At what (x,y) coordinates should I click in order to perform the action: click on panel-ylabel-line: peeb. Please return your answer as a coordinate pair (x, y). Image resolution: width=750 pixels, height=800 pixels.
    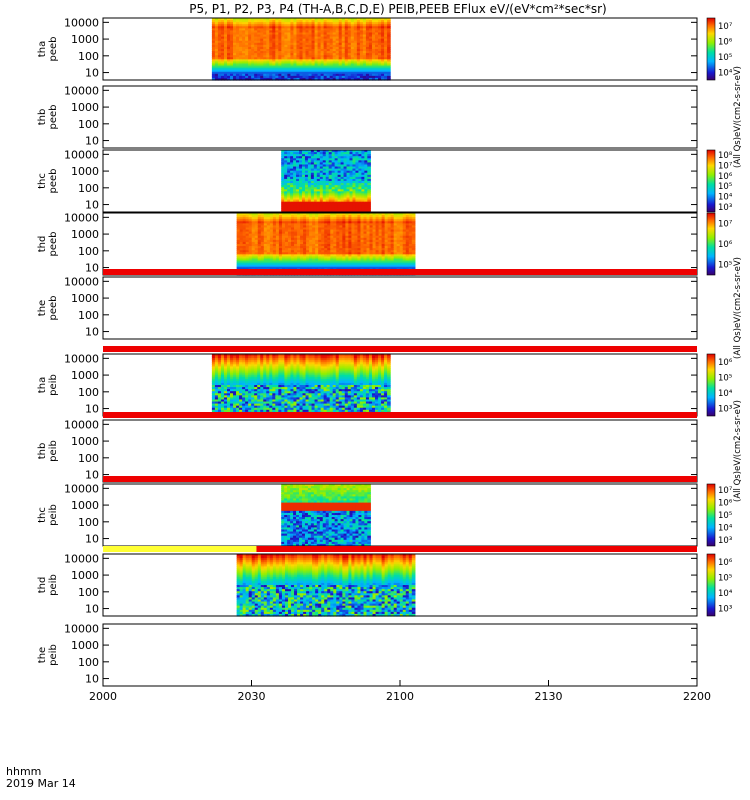
    Looking at the image, I should click on (53, 308).